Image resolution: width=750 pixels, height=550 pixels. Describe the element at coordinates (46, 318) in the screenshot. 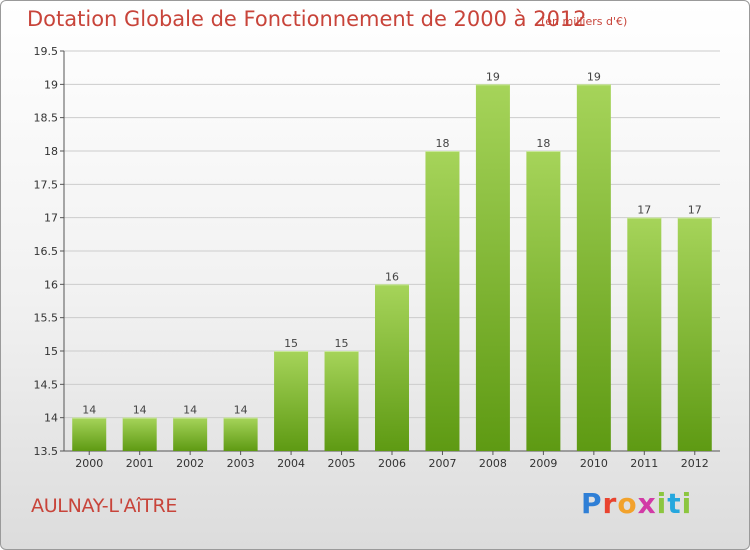

I see `y-tick-label: 15.5` at that location.